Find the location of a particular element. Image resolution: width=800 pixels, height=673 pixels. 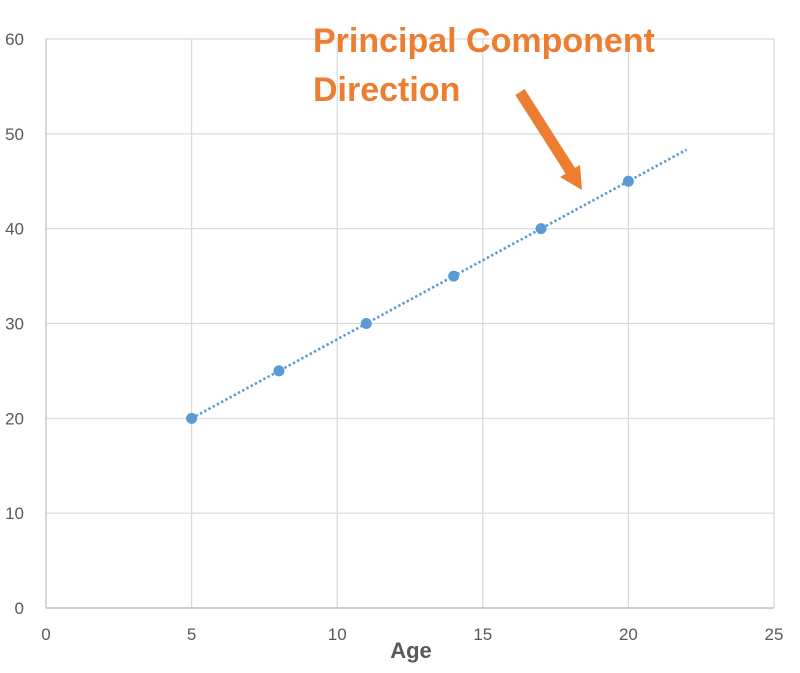

y-tick-label: 50 is located at coordinates (14, 134).